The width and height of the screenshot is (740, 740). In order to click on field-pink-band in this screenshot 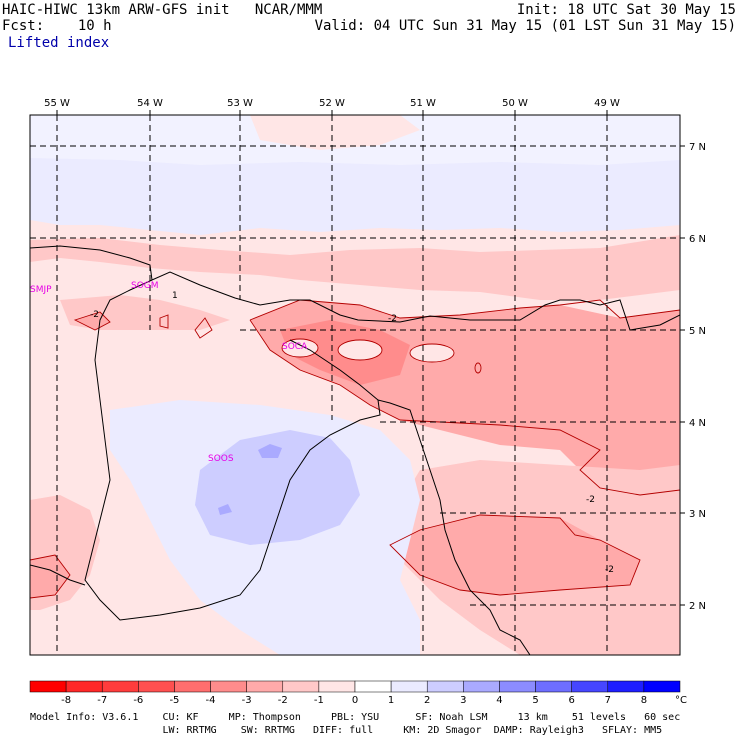, I will do `click(355, 267)`.